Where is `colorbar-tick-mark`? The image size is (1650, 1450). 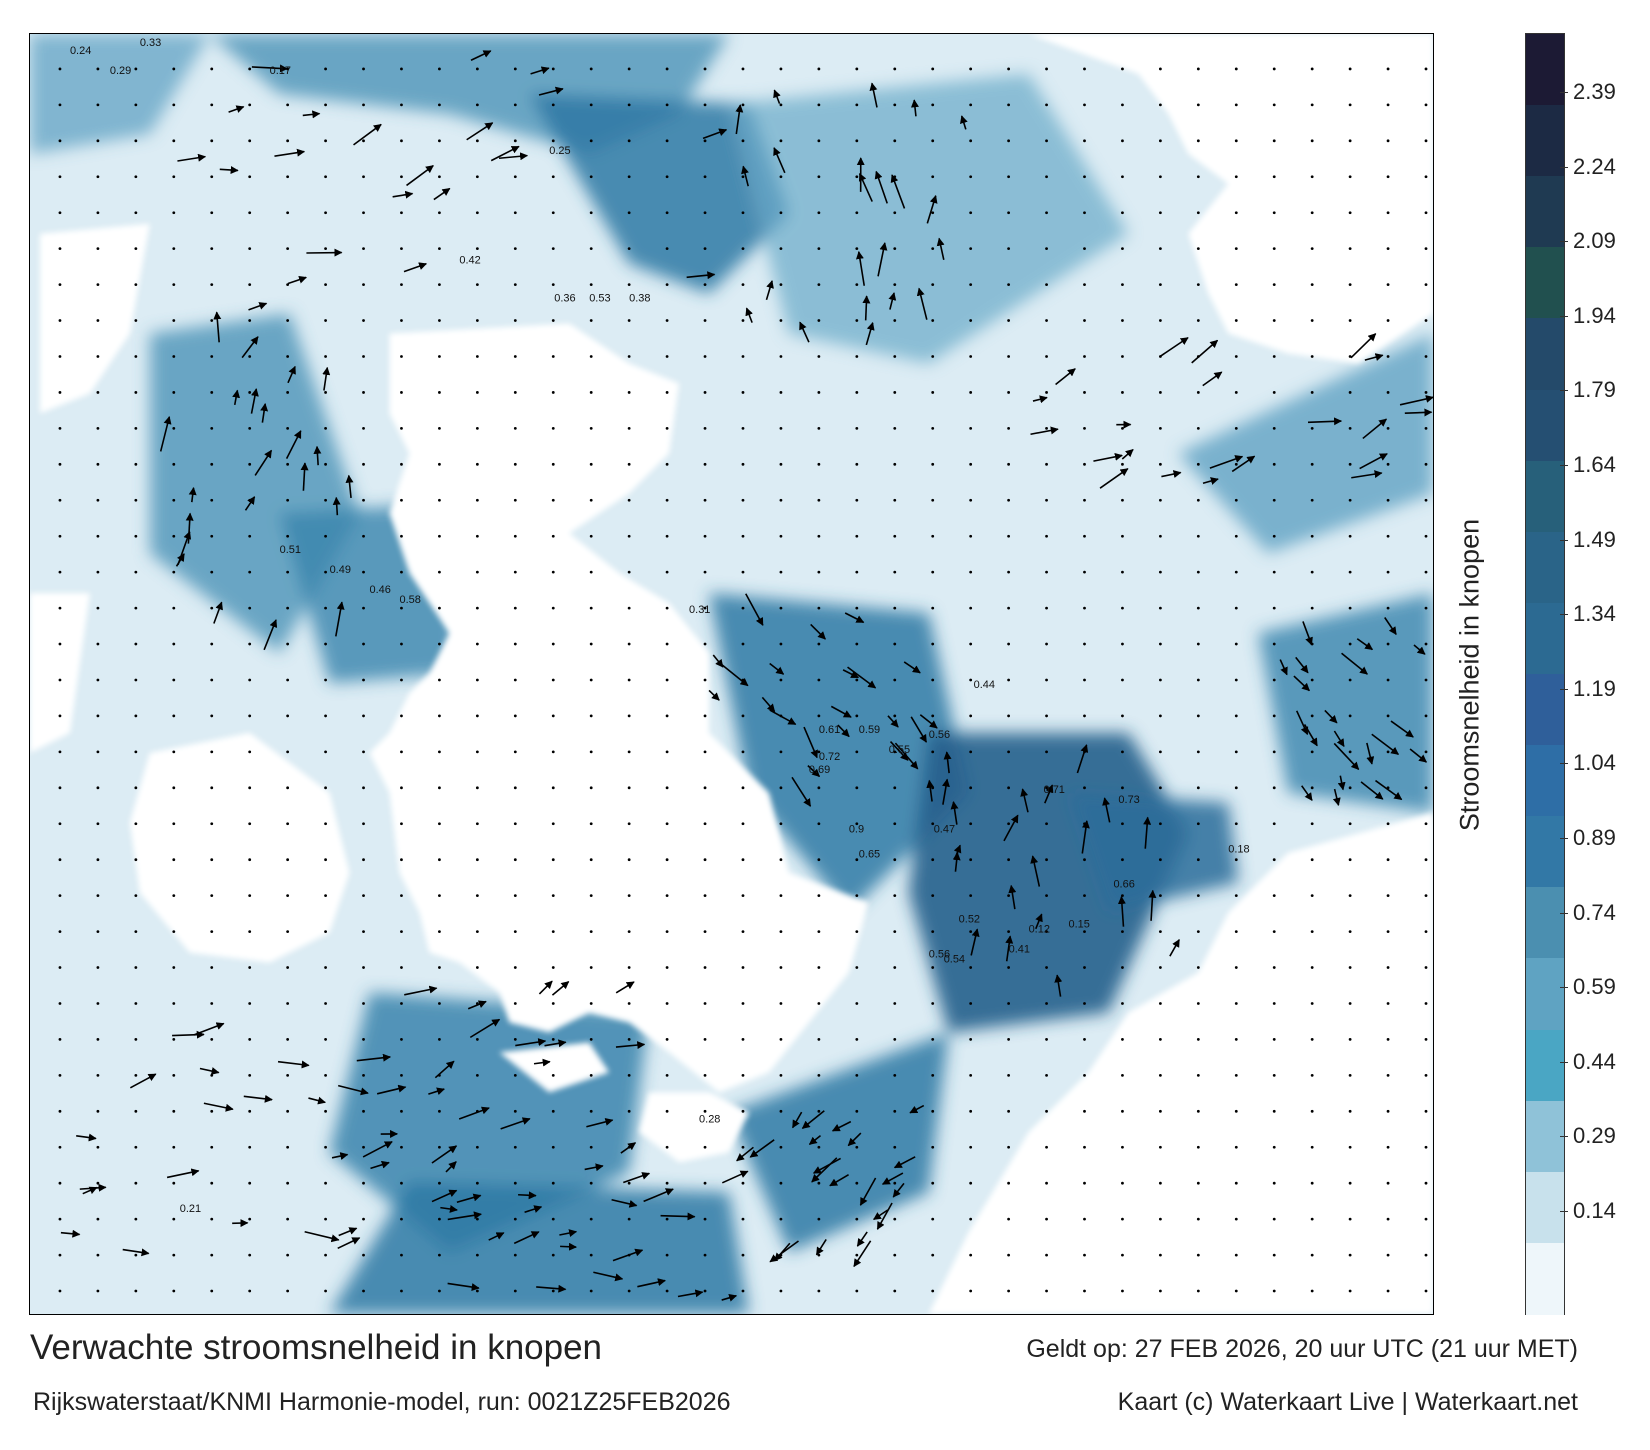 colorbar-tick-mark is located at coordinates (1564, 838).